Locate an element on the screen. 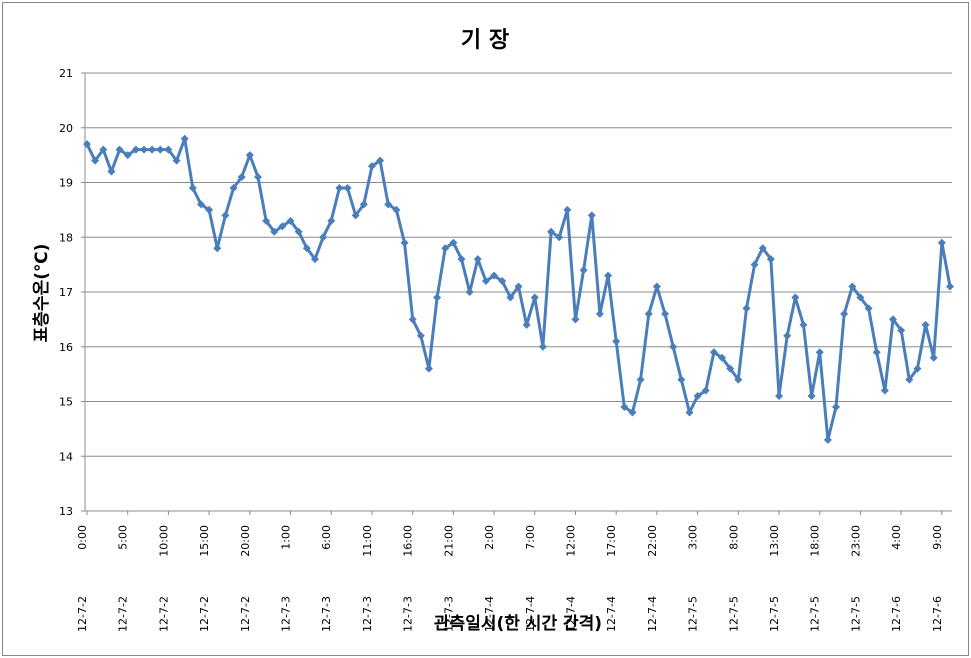 Image resolution: width=971 pixels, height=658 pixels. x-tick-time-label: 21:00 is located at coordinates (448, 541).